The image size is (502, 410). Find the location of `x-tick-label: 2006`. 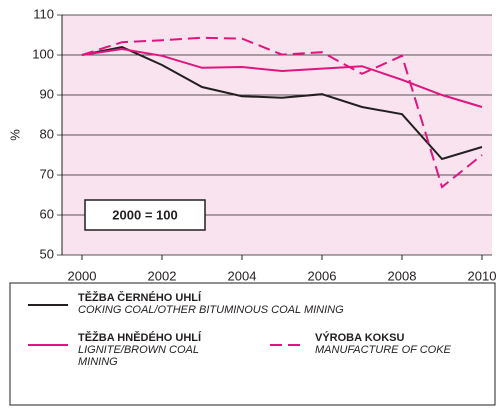

x-tick-label: 2006 is located at coordinates (322, 275).